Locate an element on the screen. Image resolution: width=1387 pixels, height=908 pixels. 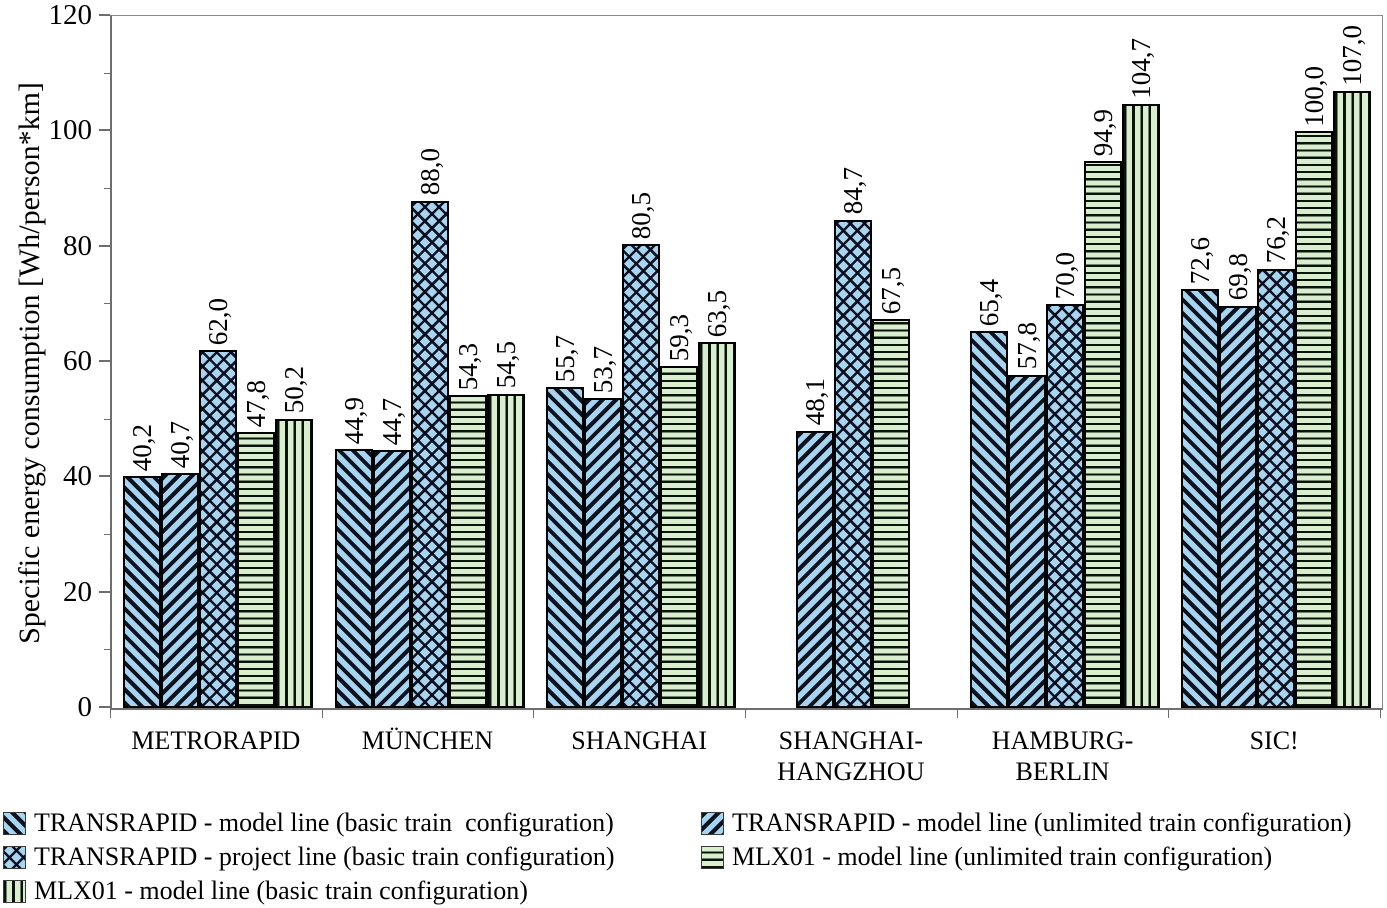
bar-value-label: 84,7 is located at coordinates (852, 191).